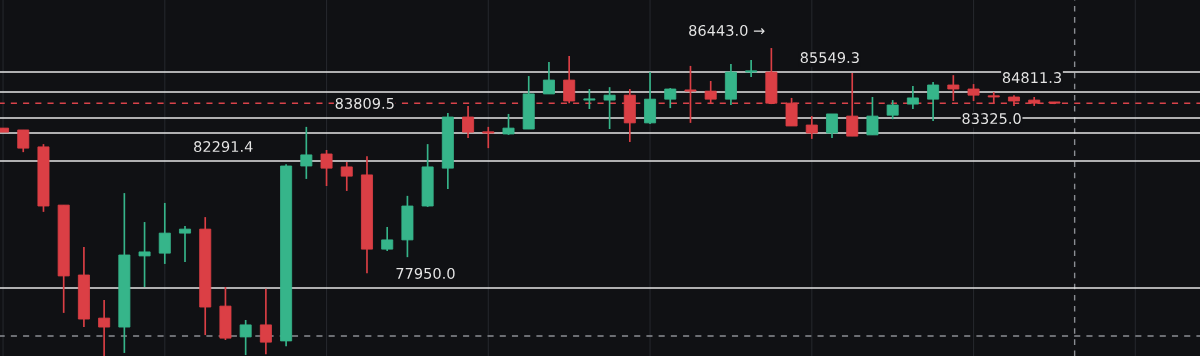 This screenshot has width=1200, height=356. What do you see at coordinates (727, 30) in the screenshot?
I see `text: 86443.0 →` at bounding box center [727, 30].